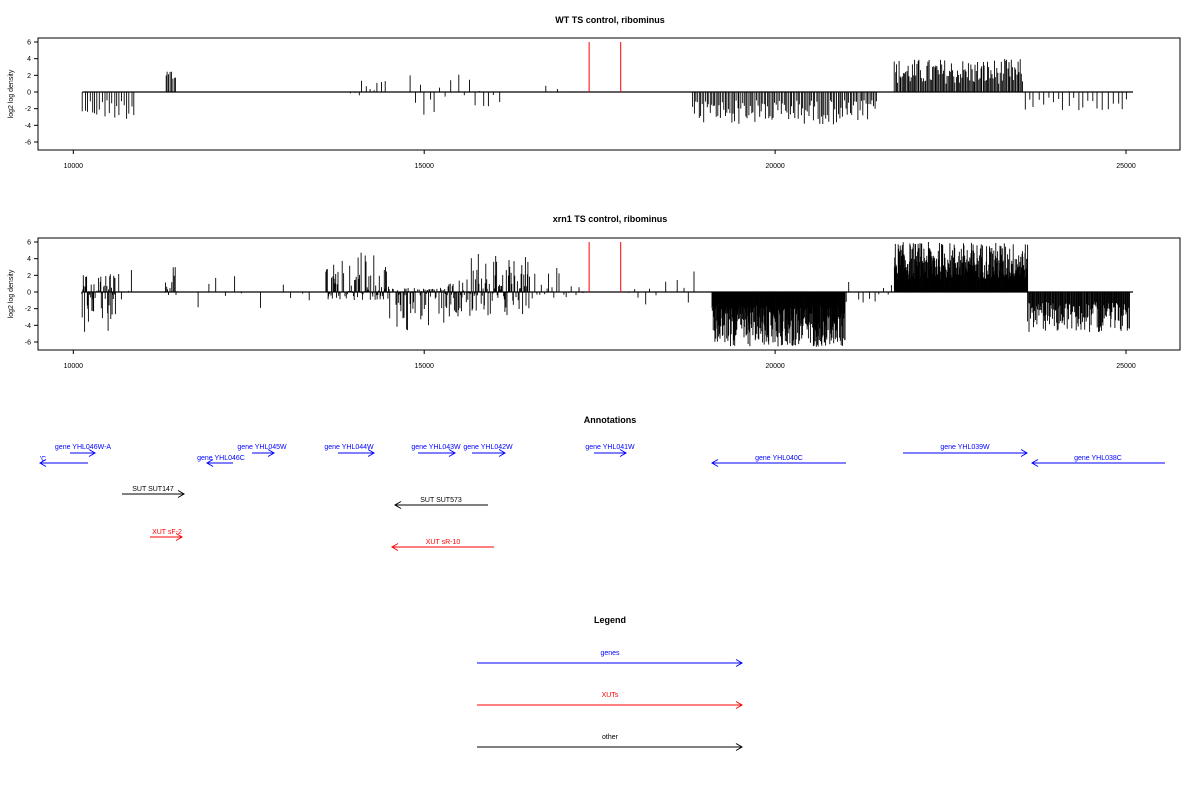 This screenshot has height=800, width=1200. I want to click on feature-gene-arrow: gene YHL046C, so click(221, 461).